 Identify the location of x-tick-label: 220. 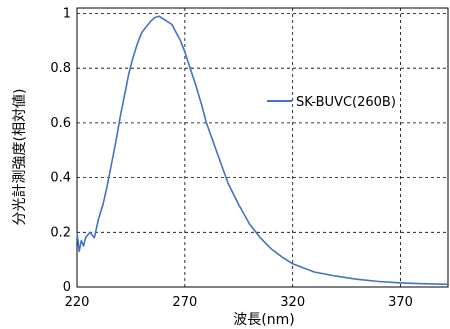
(77, 302).